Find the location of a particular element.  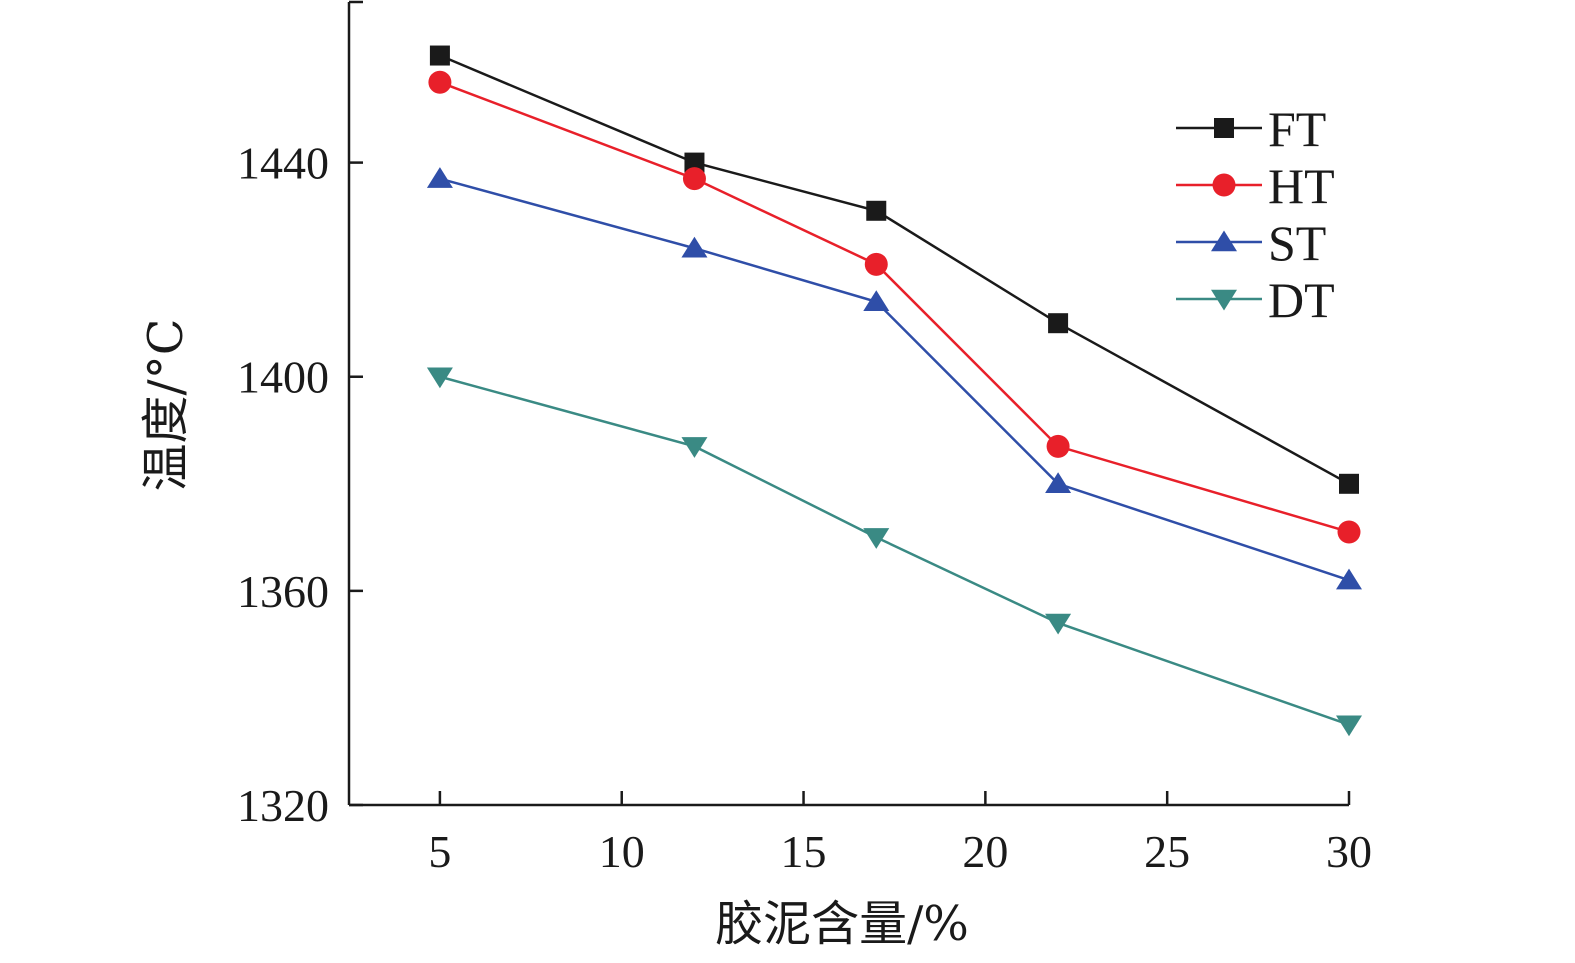

x-tick-label: 15 is located at coordinates (804, 851).